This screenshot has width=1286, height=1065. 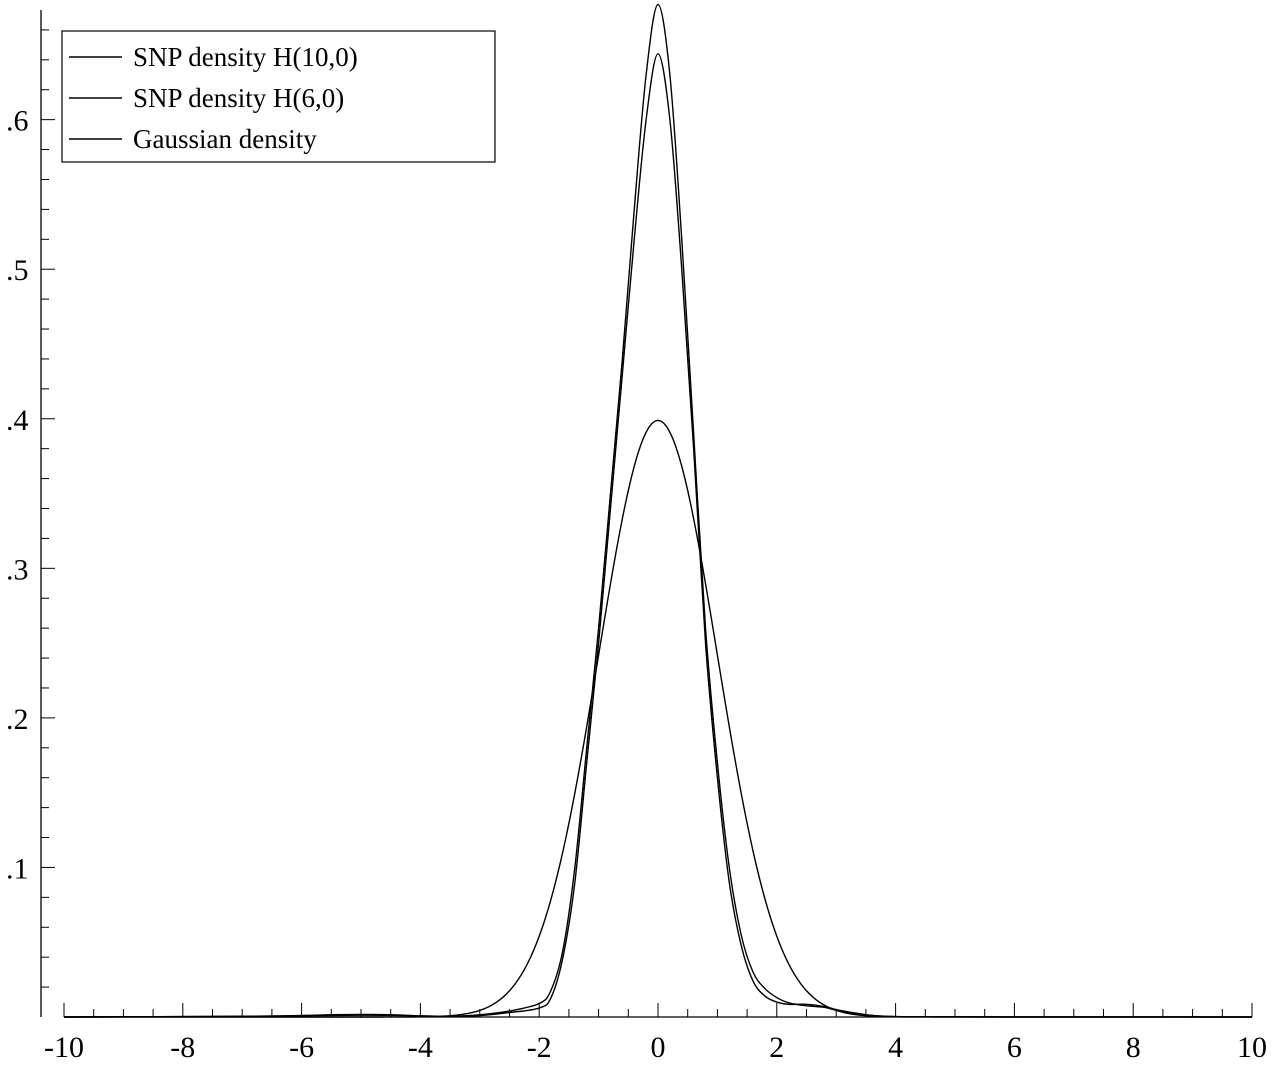 I want to click on y-tick-label: .2, so click(x=17, y=719).